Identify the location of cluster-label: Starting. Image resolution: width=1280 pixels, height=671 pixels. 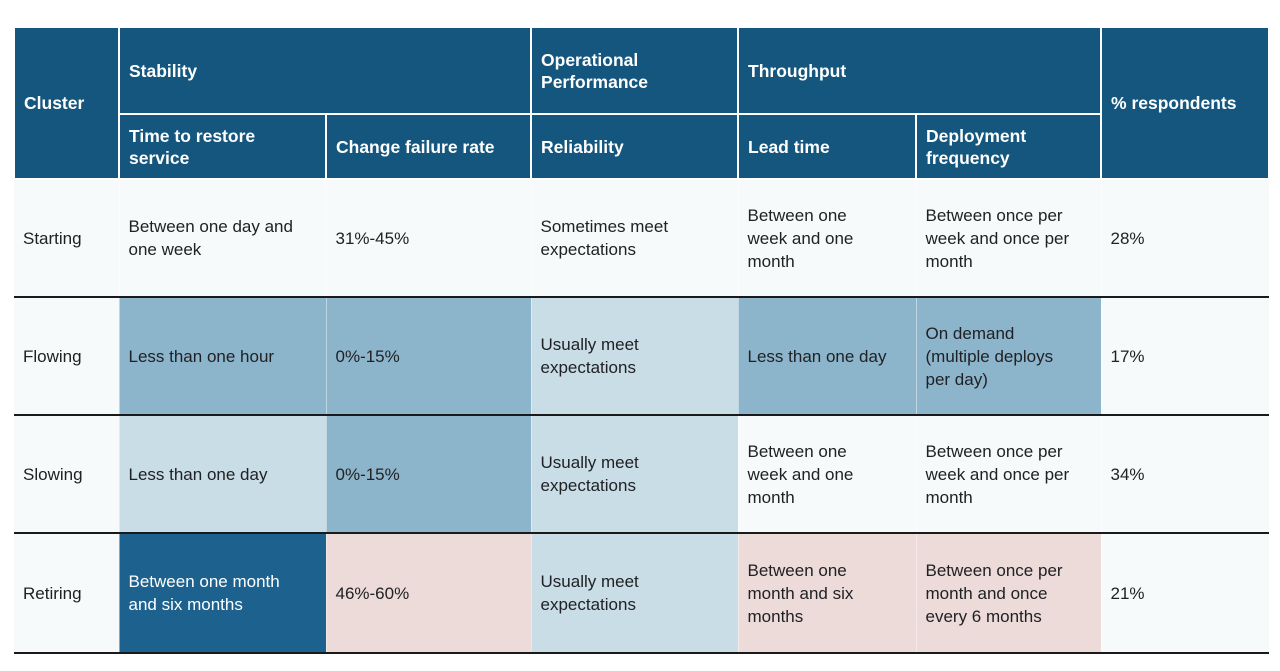
(66, 238).